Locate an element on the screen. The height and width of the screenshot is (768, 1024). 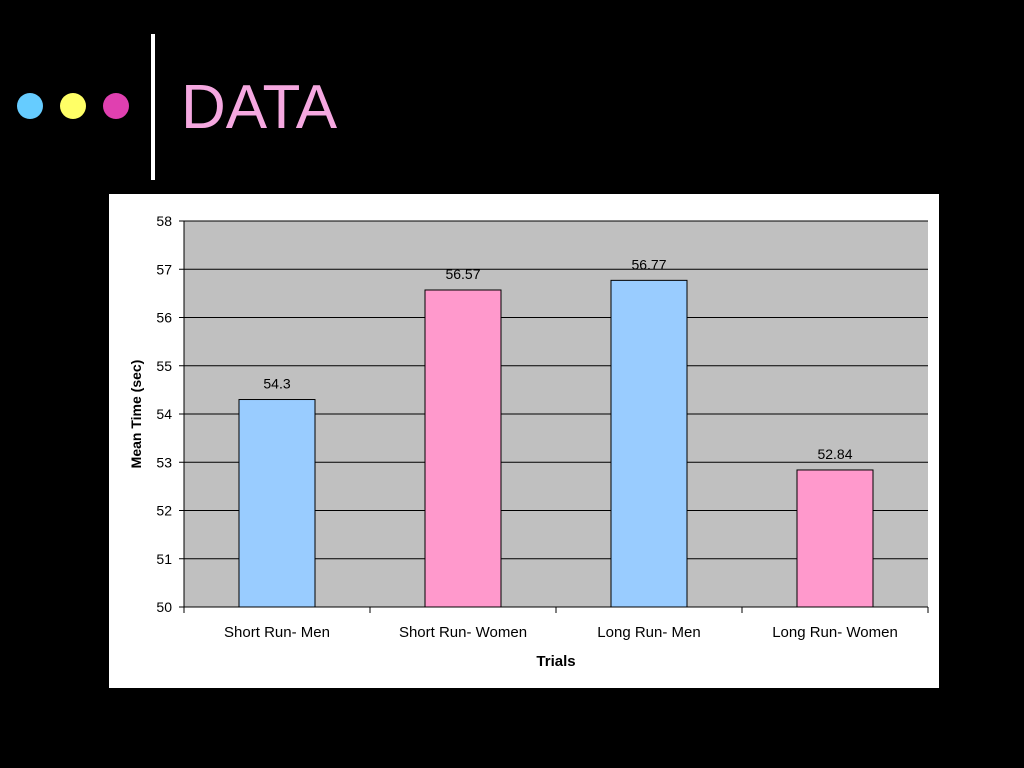
y-tick-label: 52 is located at coordinates (164, 511).